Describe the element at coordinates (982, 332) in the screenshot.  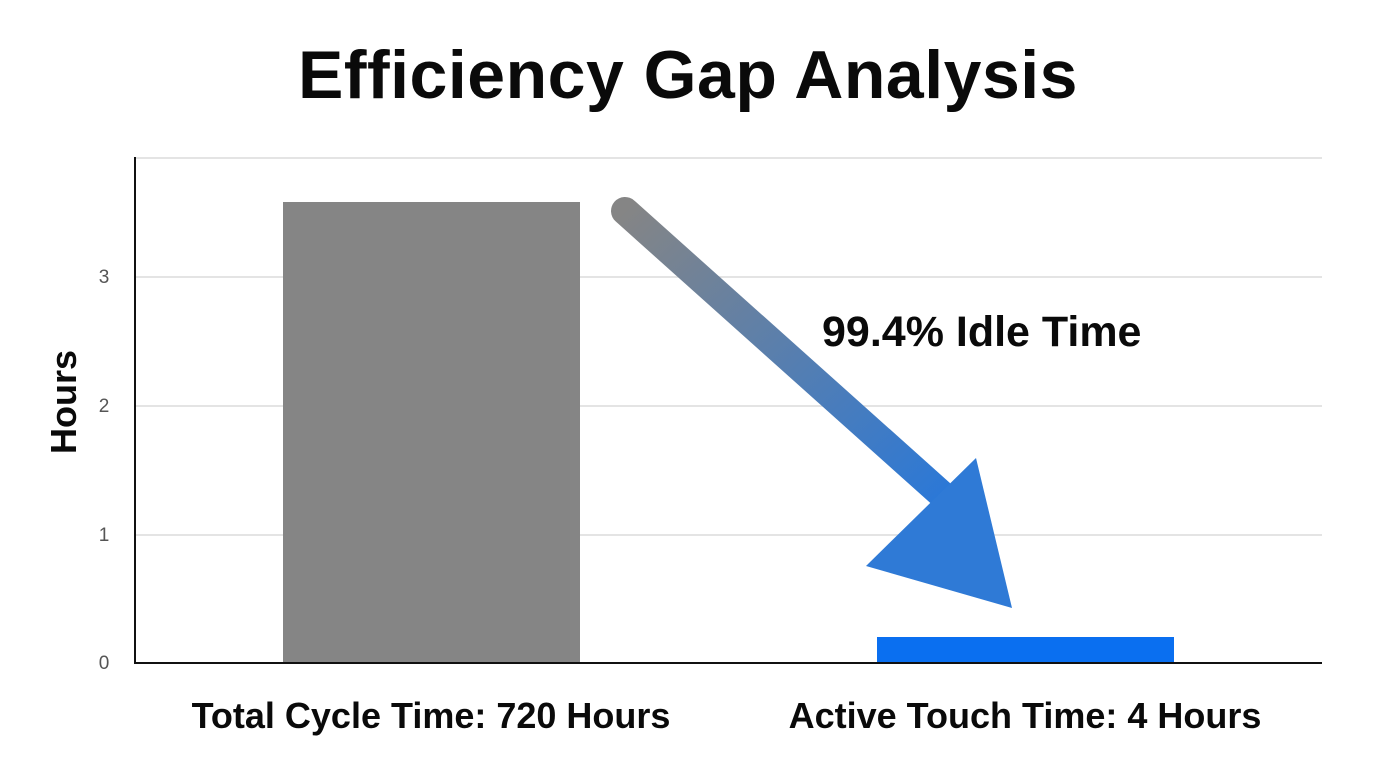
I see `idle-time-annotation: 99.4% Idle Time` at that location.